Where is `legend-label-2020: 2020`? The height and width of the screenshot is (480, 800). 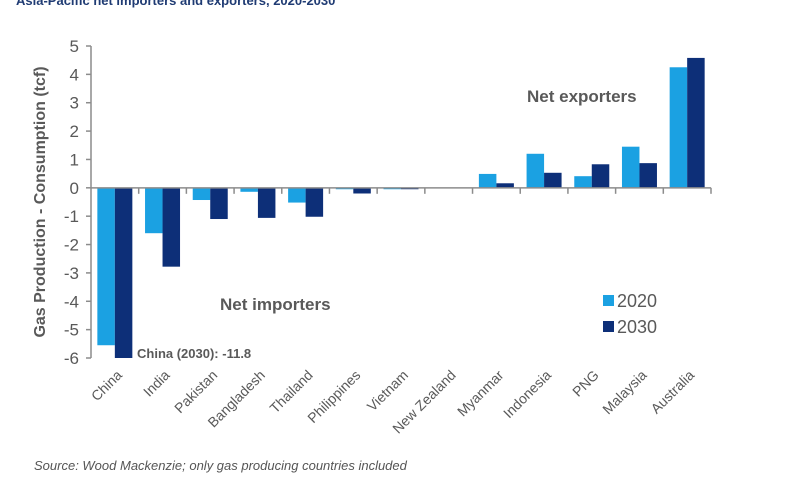
legend-label-2020: 2020 is located at coordinates (637, 301).